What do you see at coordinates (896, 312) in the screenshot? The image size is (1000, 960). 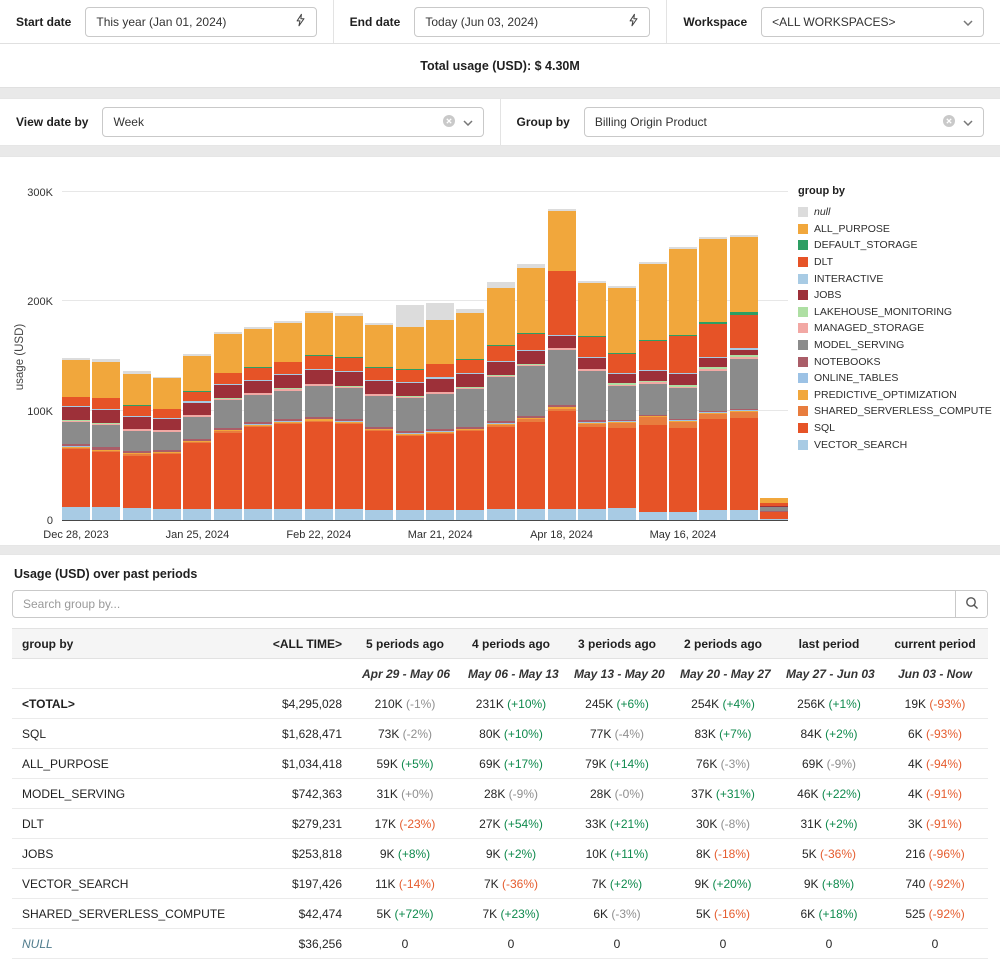 I see `legend-item-LAKEHOUSE_MONITORING: LAKEHOUSE_MONITORING` at bounding box center [896, 312].